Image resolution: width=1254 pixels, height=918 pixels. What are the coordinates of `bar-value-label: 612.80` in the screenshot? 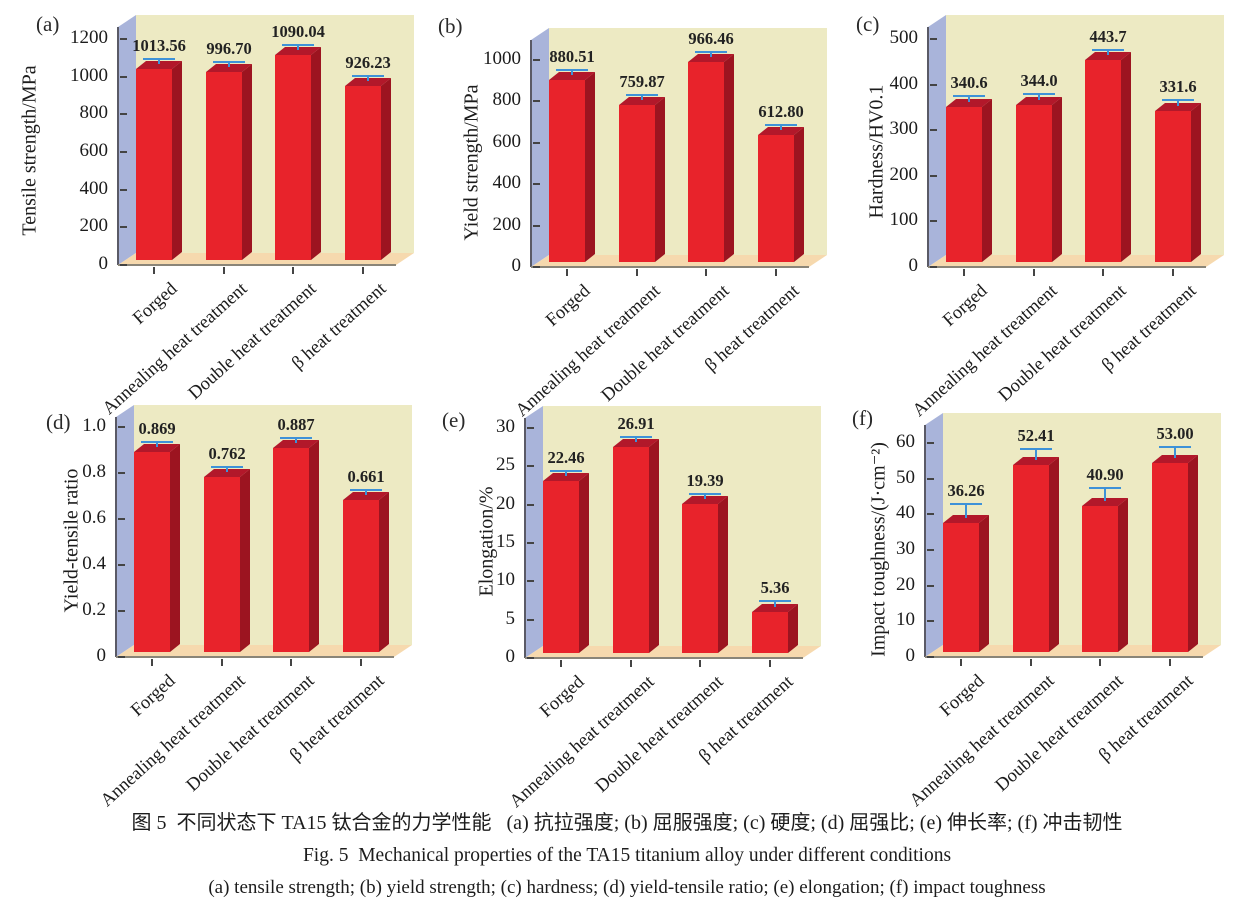 It's located at (781, 111).